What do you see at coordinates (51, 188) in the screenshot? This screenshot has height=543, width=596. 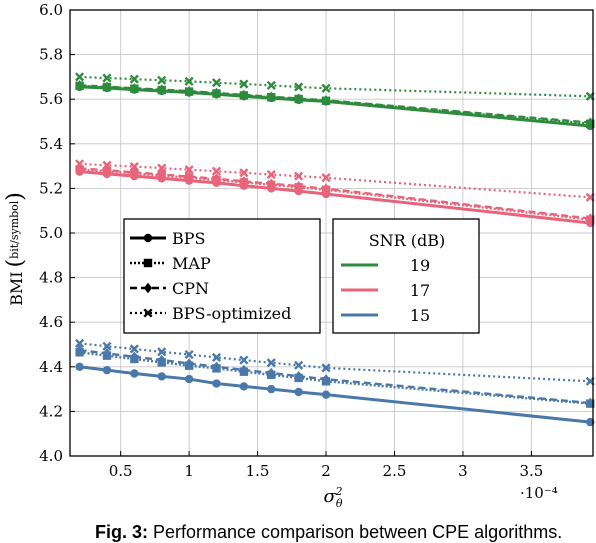 I see `y-tick-label: 5.2` at bounding box center [51, 188].